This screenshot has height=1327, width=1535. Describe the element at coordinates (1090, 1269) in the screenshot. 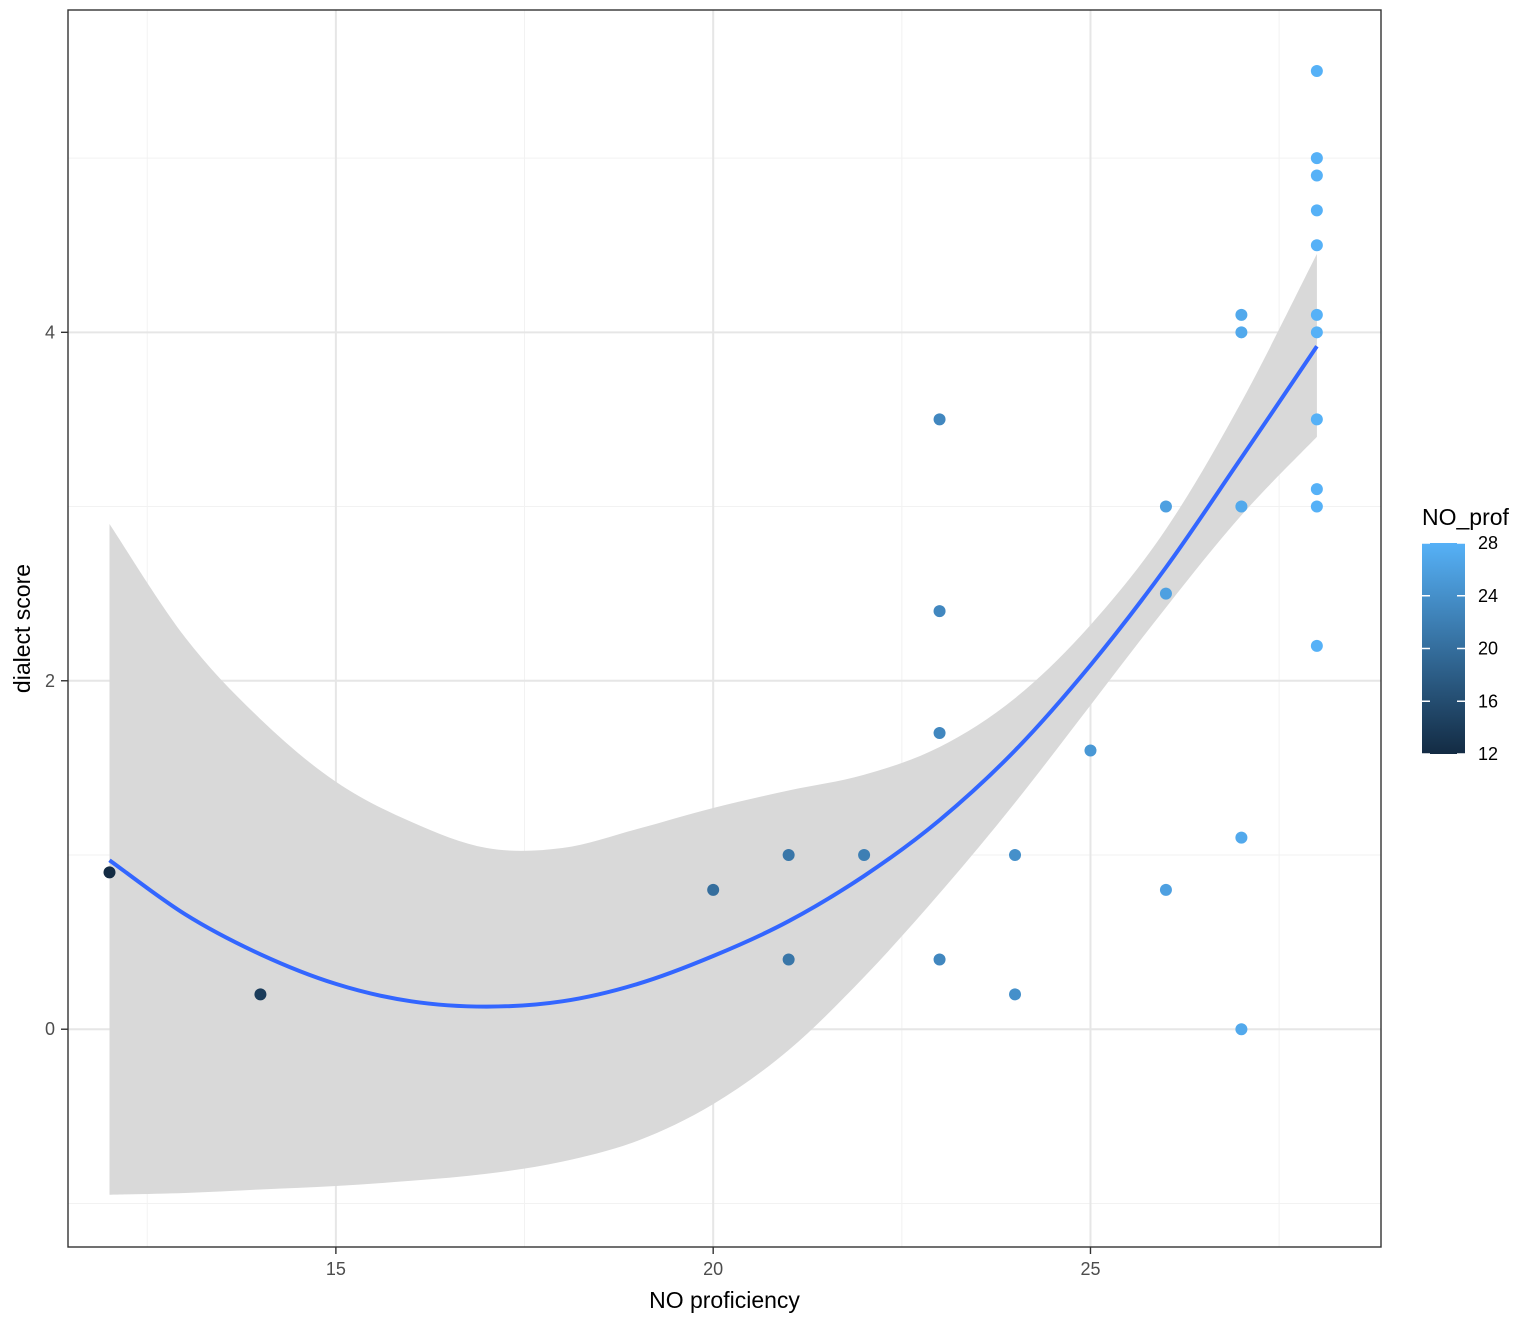

I see `x-tick-label: 25` at that location.